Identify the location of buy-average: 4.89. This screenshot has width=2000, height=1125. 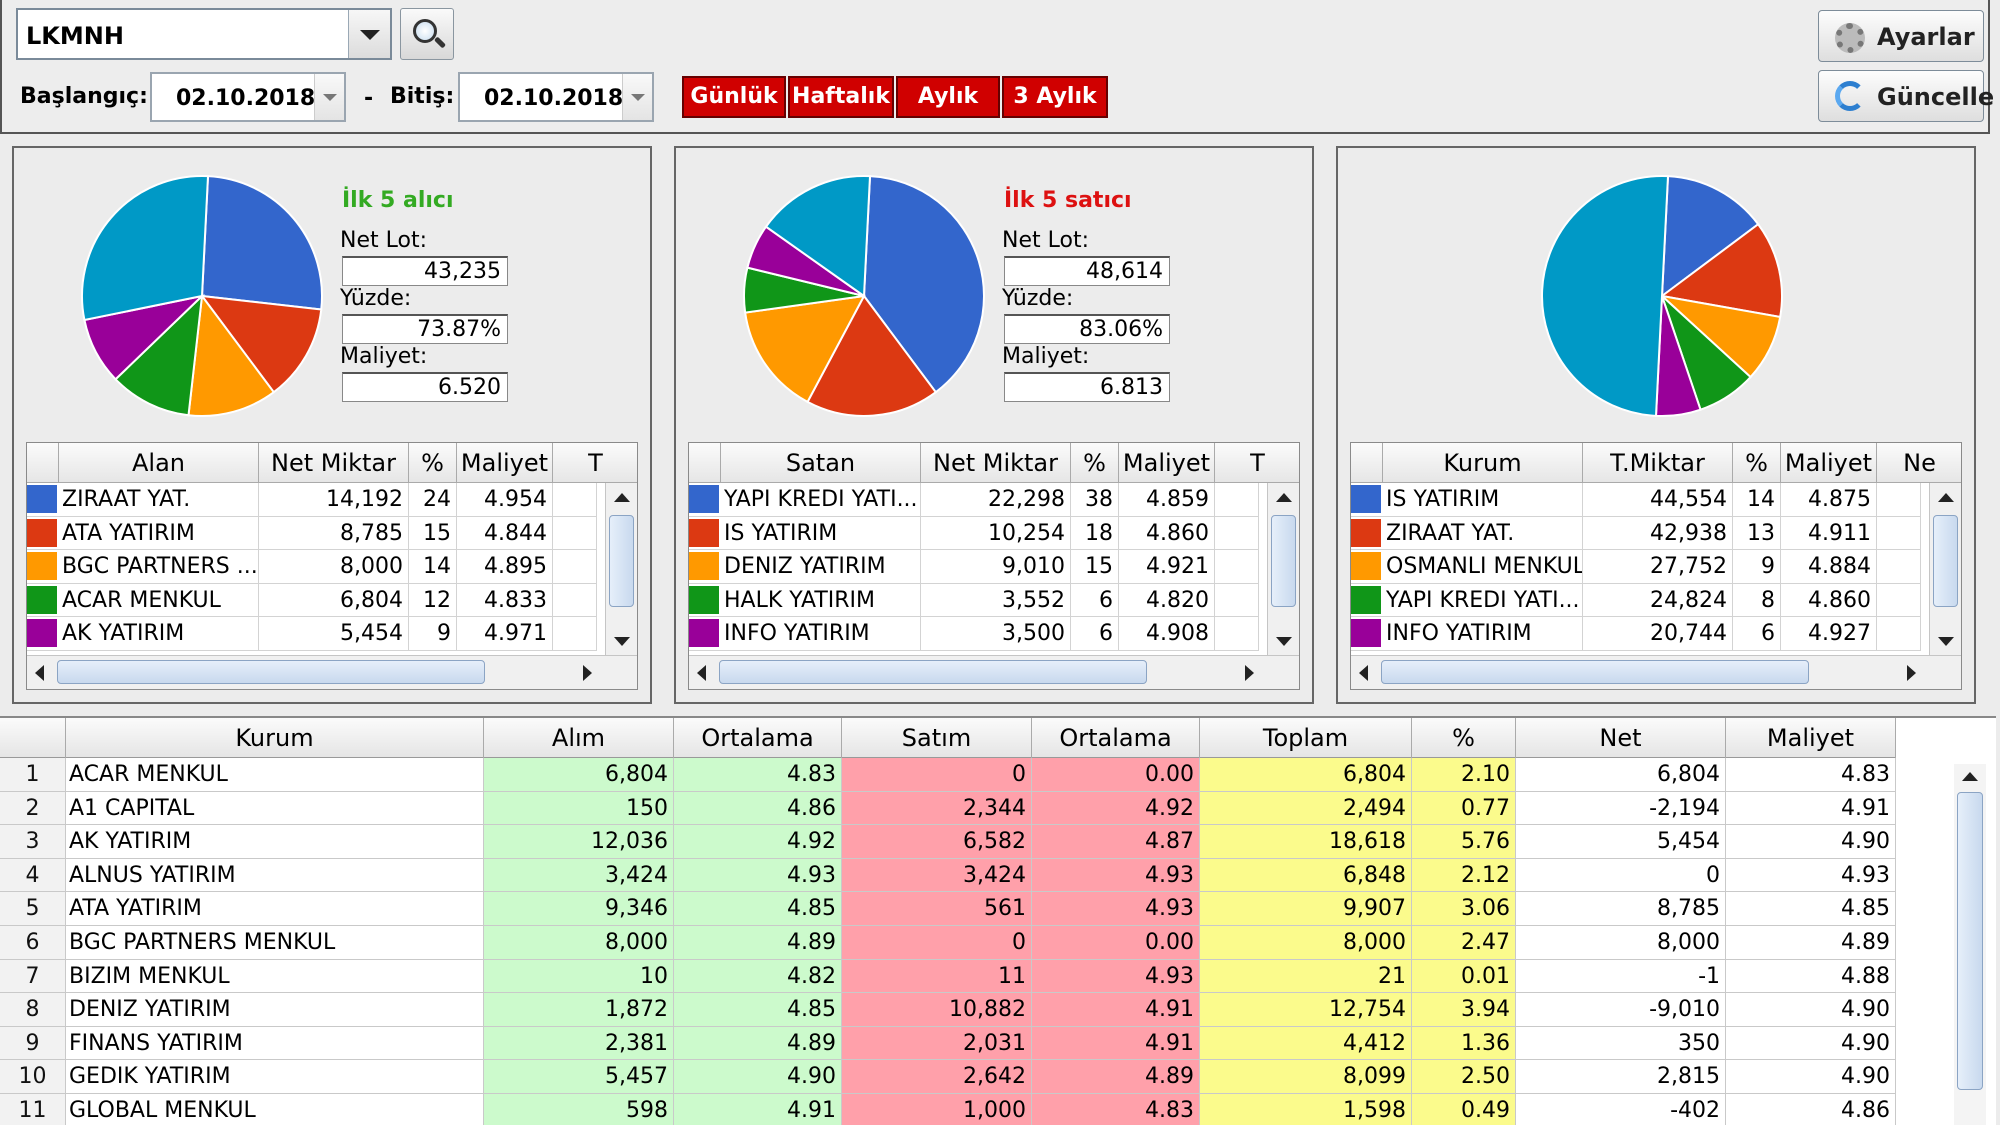
(758, 1043).